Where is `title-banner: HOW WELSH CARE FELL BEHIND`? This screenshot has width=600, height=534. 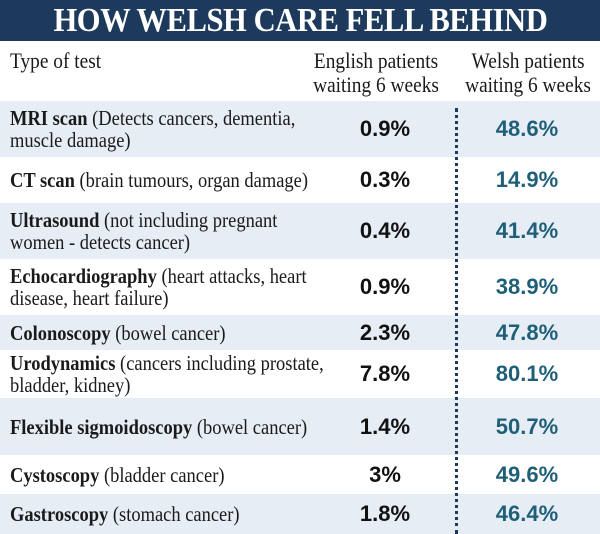
title-banner: HOW WELSH CARE FELL BEHIND is located at coordinates (300, 20).